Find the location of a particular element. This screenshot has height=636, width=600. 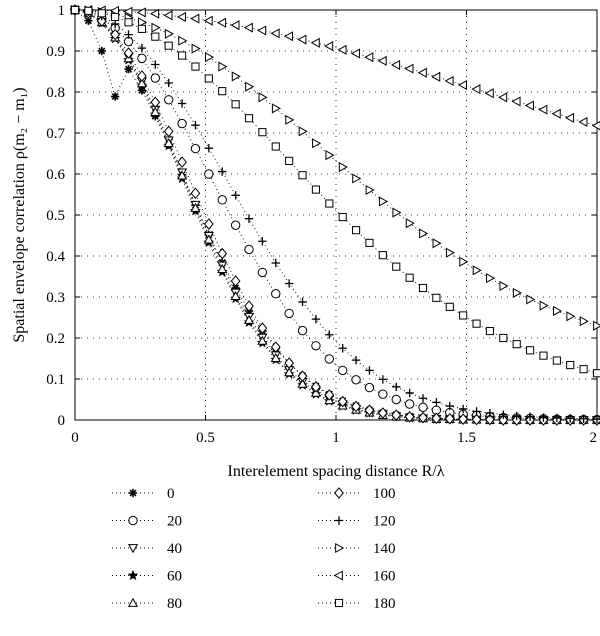

legend-item: 20 is located at coordinates (147, 522).